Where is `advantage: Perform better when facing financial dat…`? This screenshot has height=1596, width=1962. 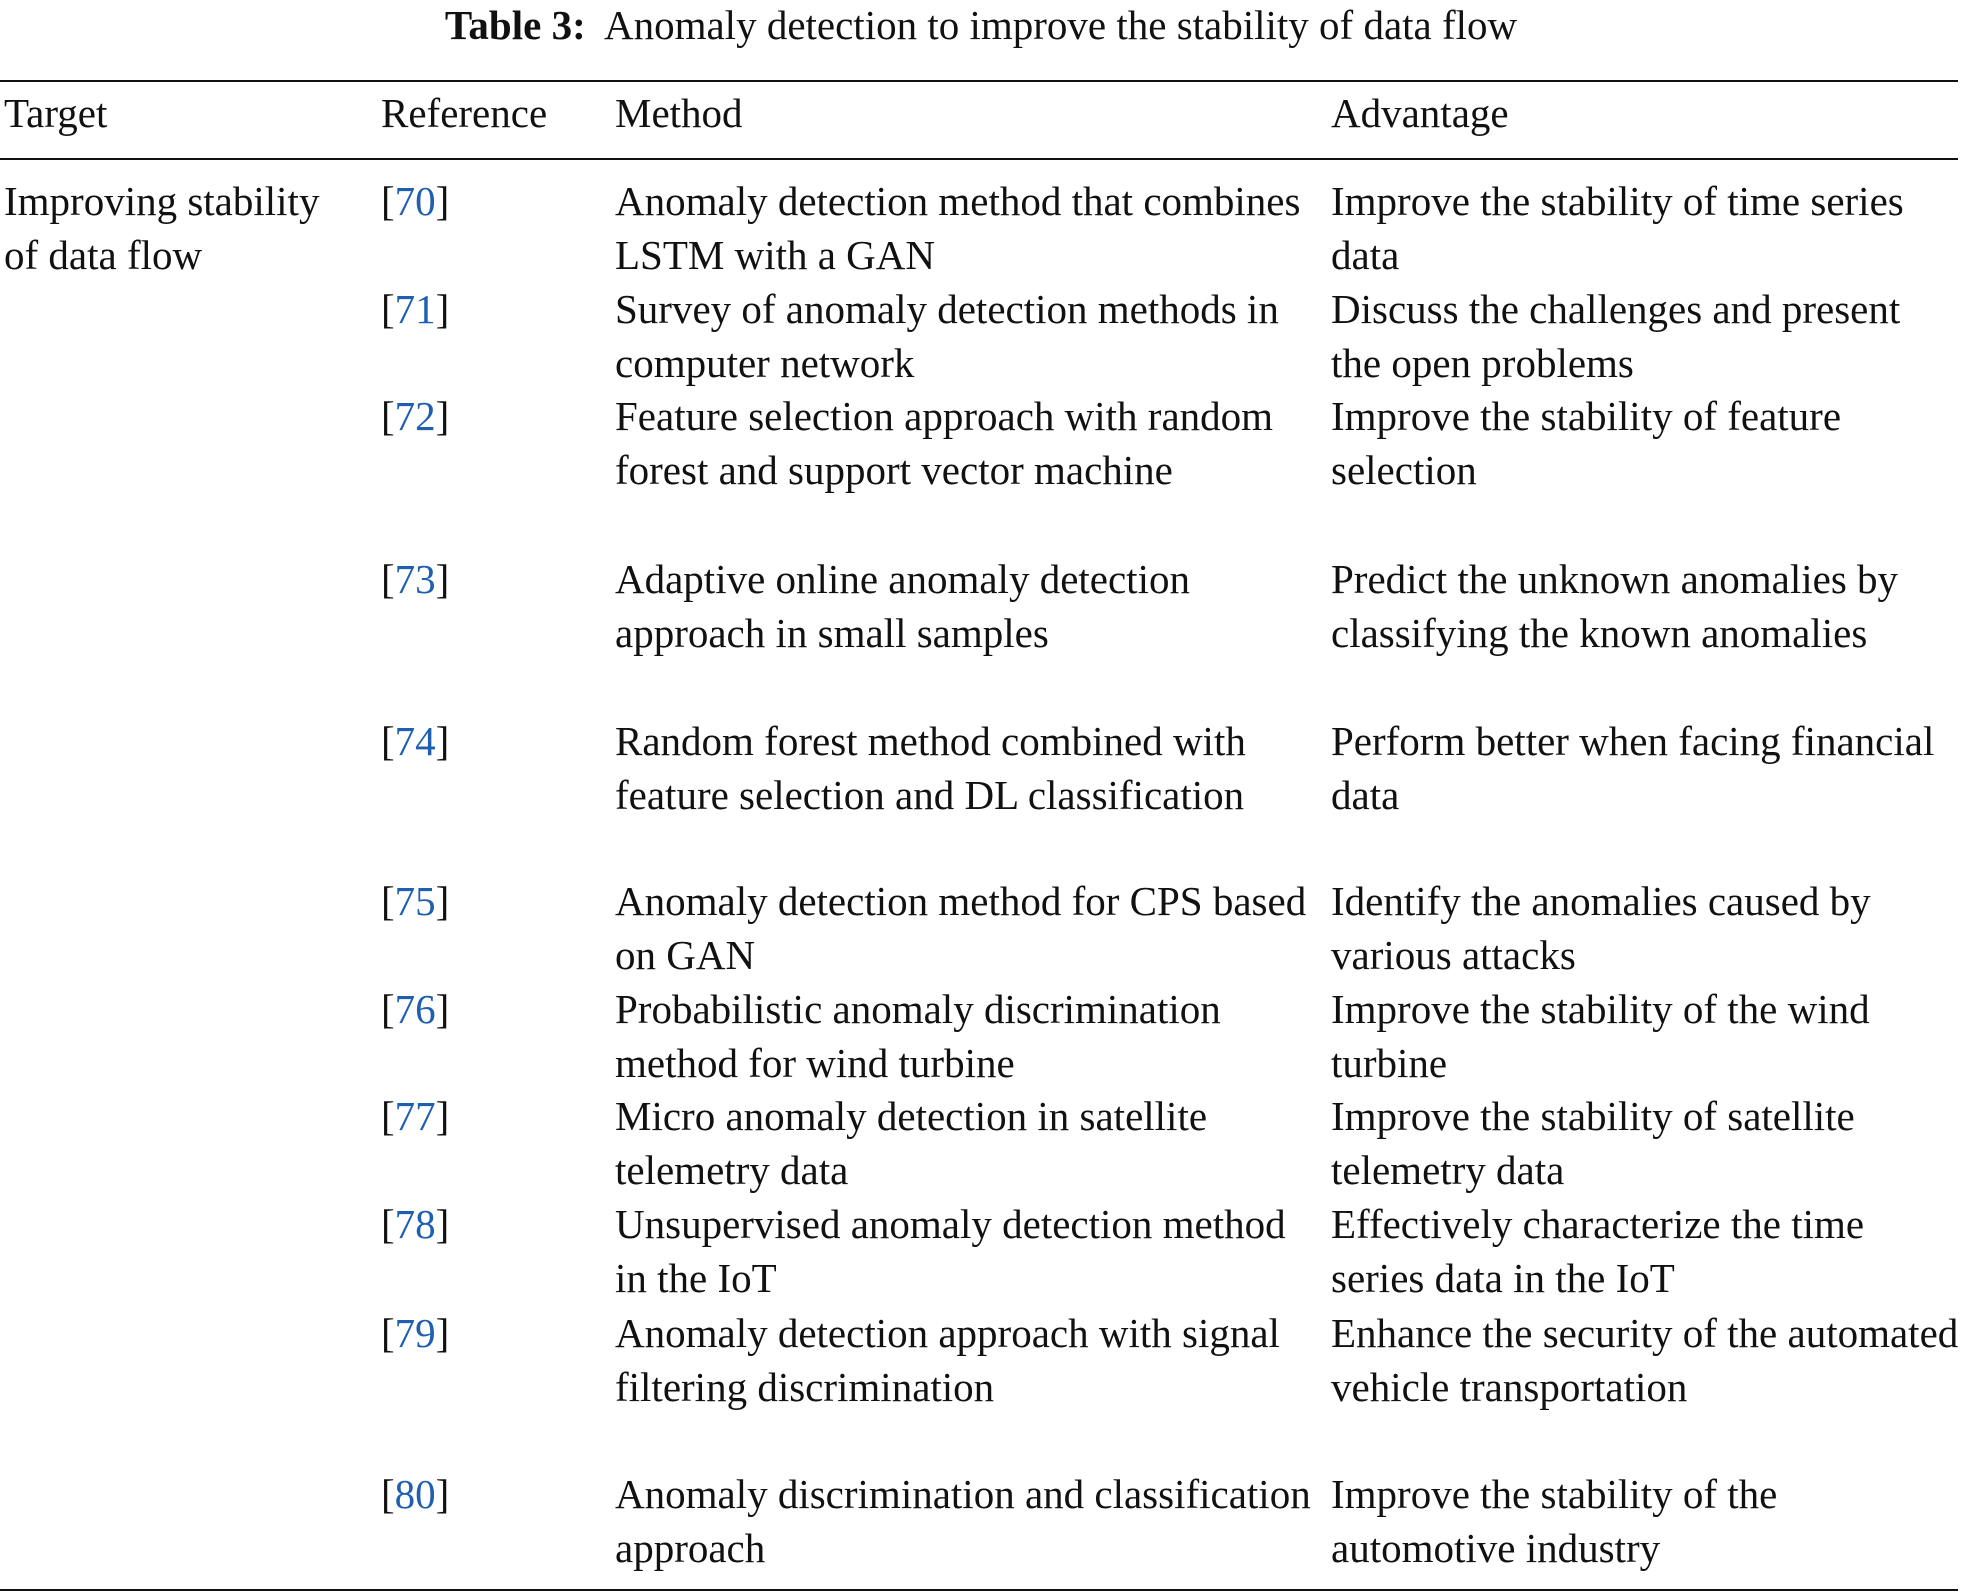
advantage: Perform better when facing financial dat… is located at coordinates (1633, 768).